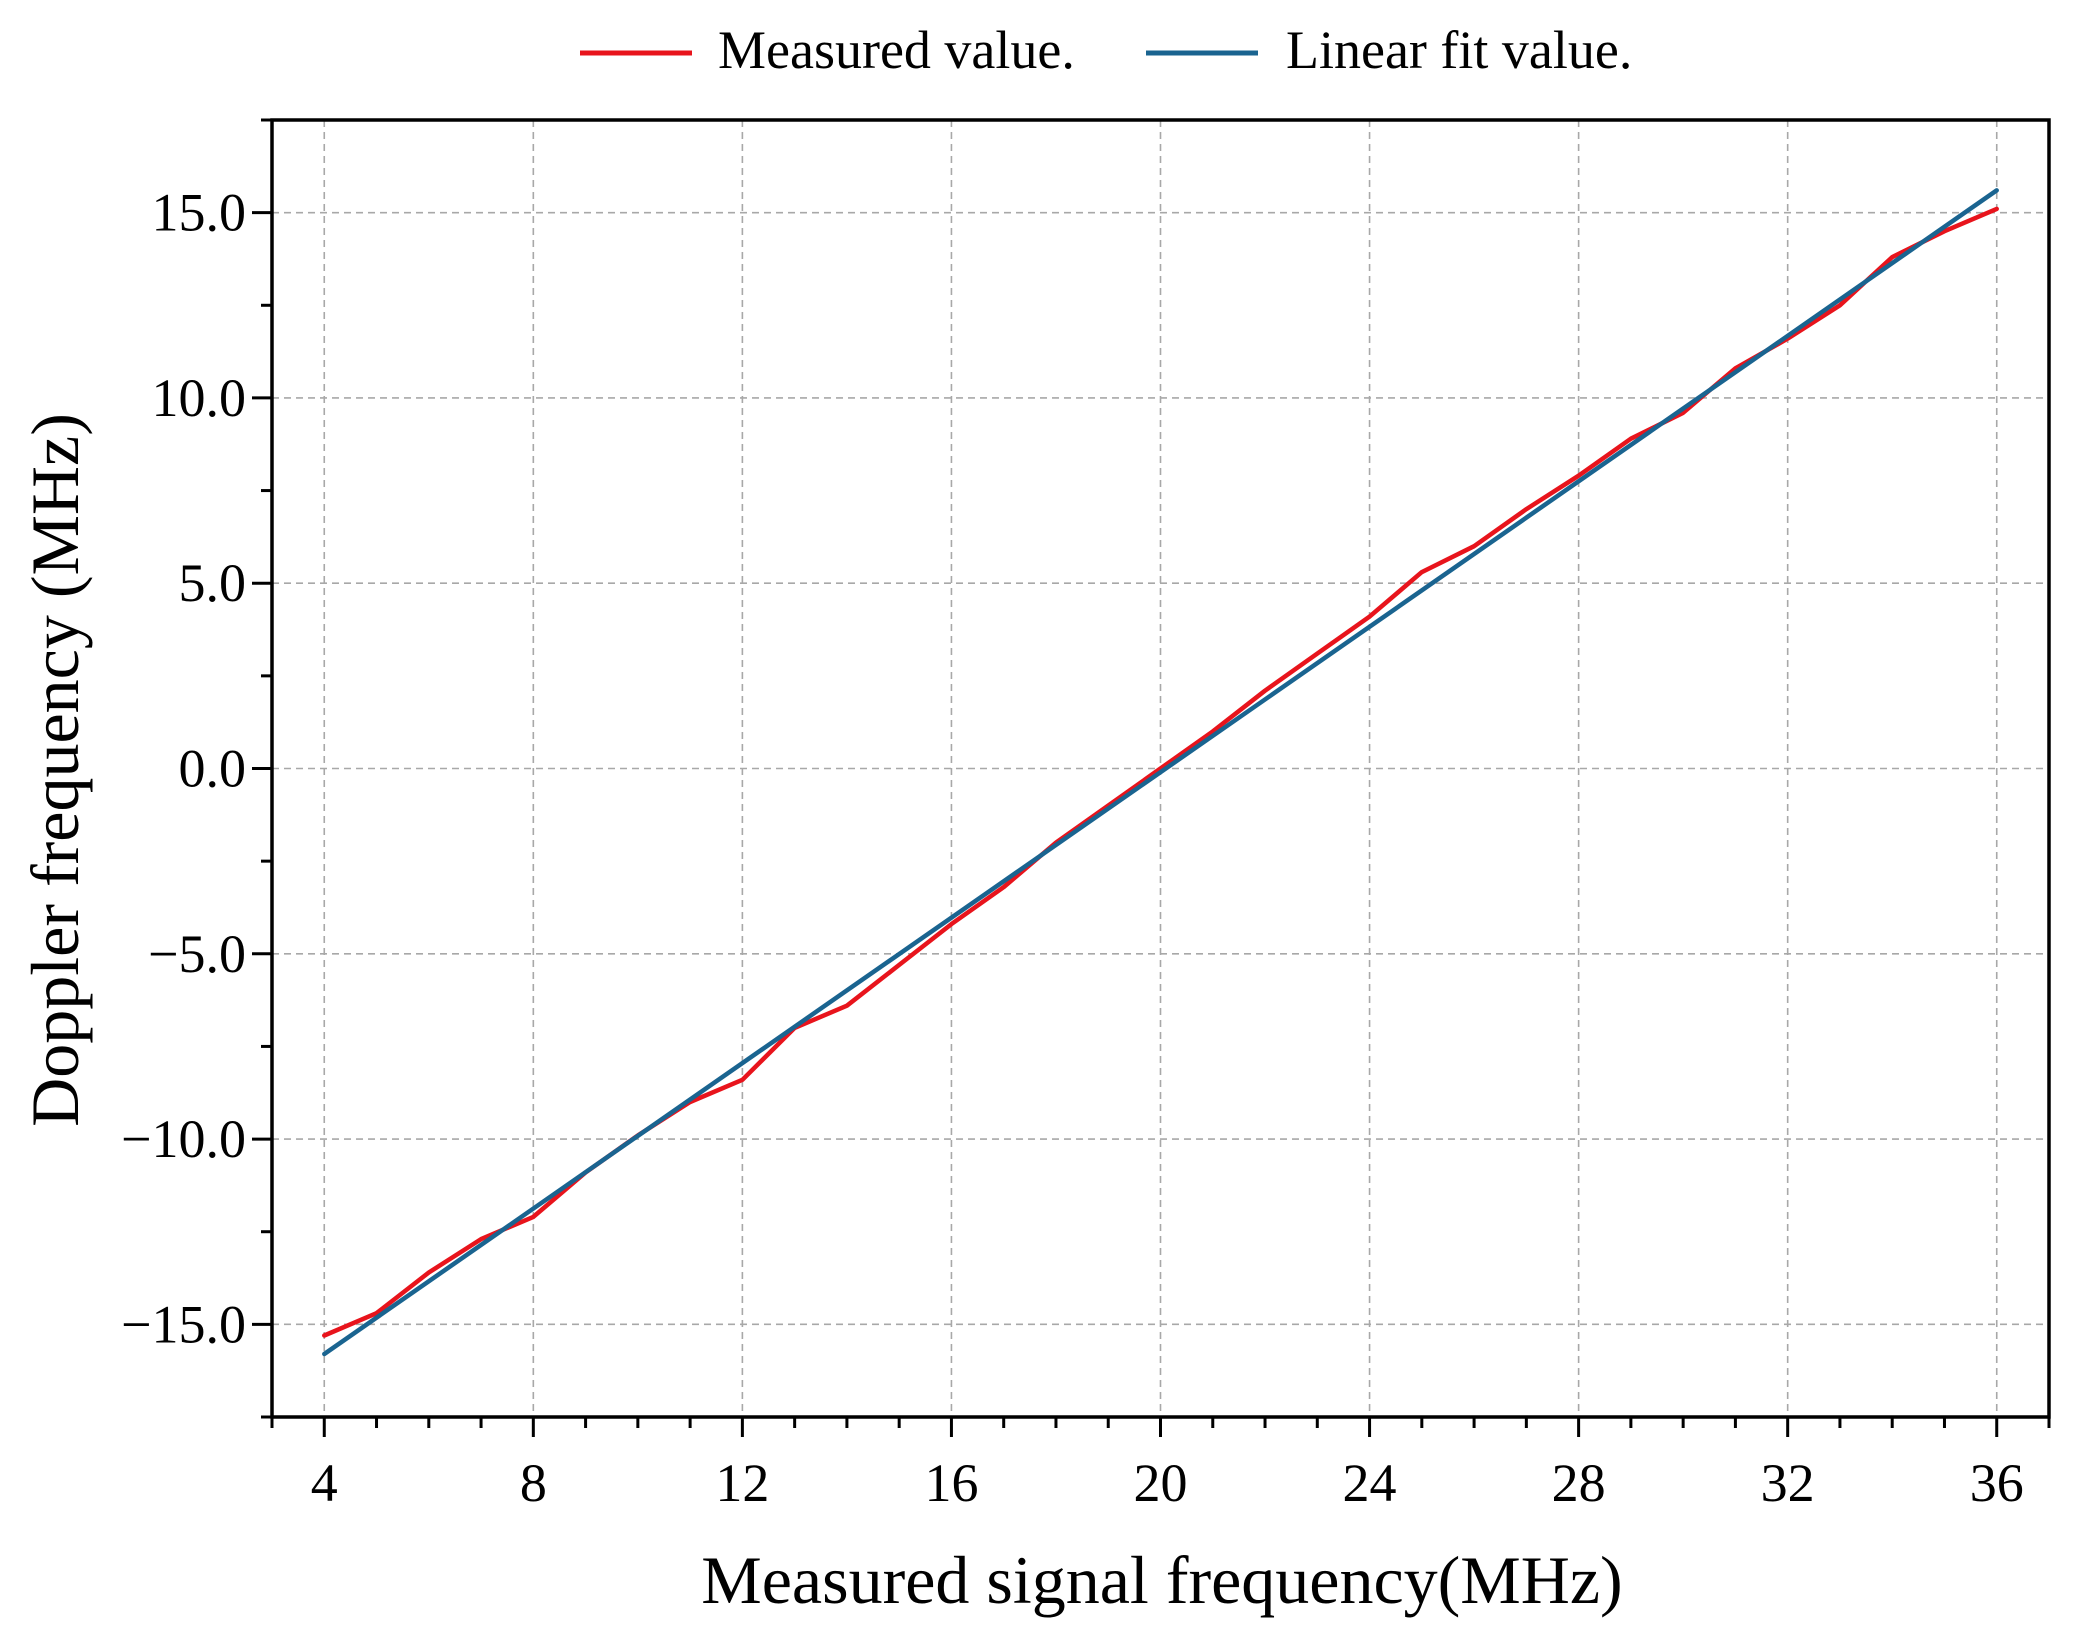 This screenshot has height=1637, width=2091. What do you see at coordinates (1459, 50) in the screenshot?
I see `legend-label-linear-fit: Linear fit value.` at bounding box center [1459, 50].